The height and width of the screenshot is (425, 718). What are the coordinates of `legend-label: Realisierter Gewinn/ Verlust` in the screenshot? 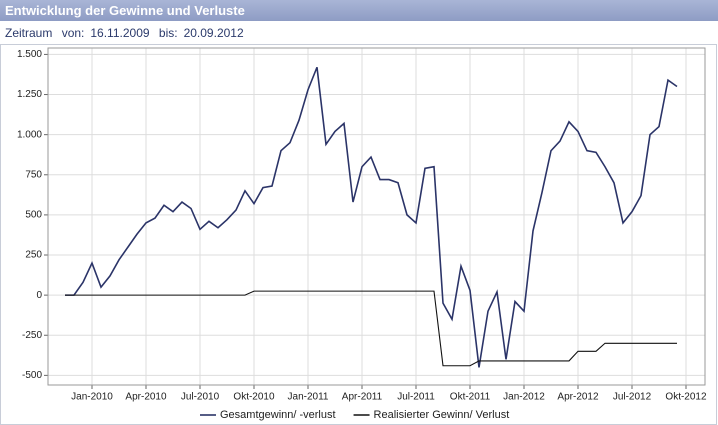 It's located at (442, 415).